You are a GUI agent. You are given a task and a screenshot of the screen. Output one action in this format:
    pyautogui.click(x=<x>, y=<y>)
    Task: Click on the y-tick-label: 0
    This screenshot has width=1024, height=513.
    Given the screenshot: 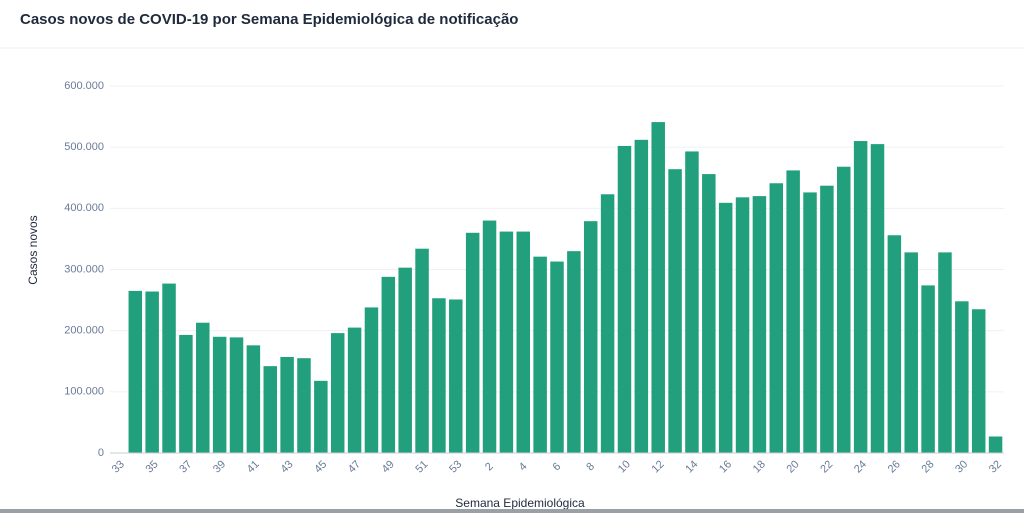 What is the action you would take?
    pyautogui.click(x=101, y=453)
    